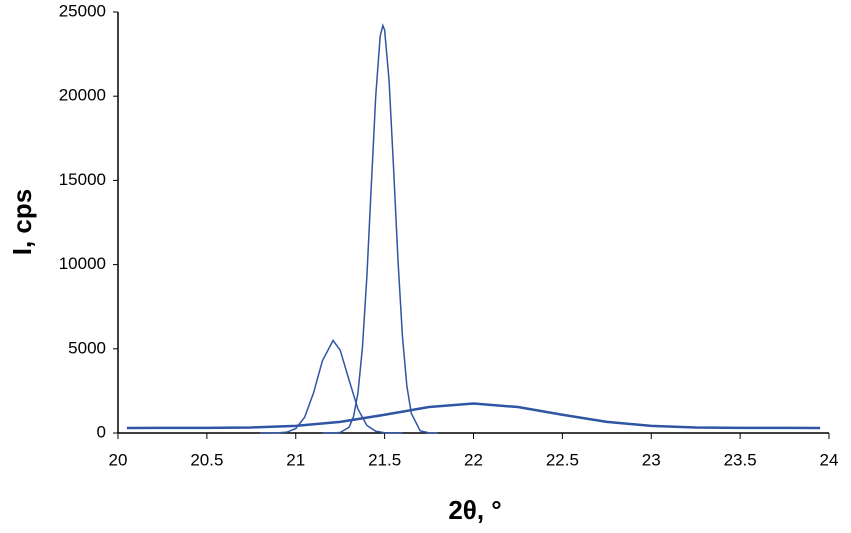 The height and width of the screenshot is (533, 851). What do you see at coordinates (22, 222) in the screenshot?
I see `y-axis-title: I, cps` at bounding box center [22, 222].